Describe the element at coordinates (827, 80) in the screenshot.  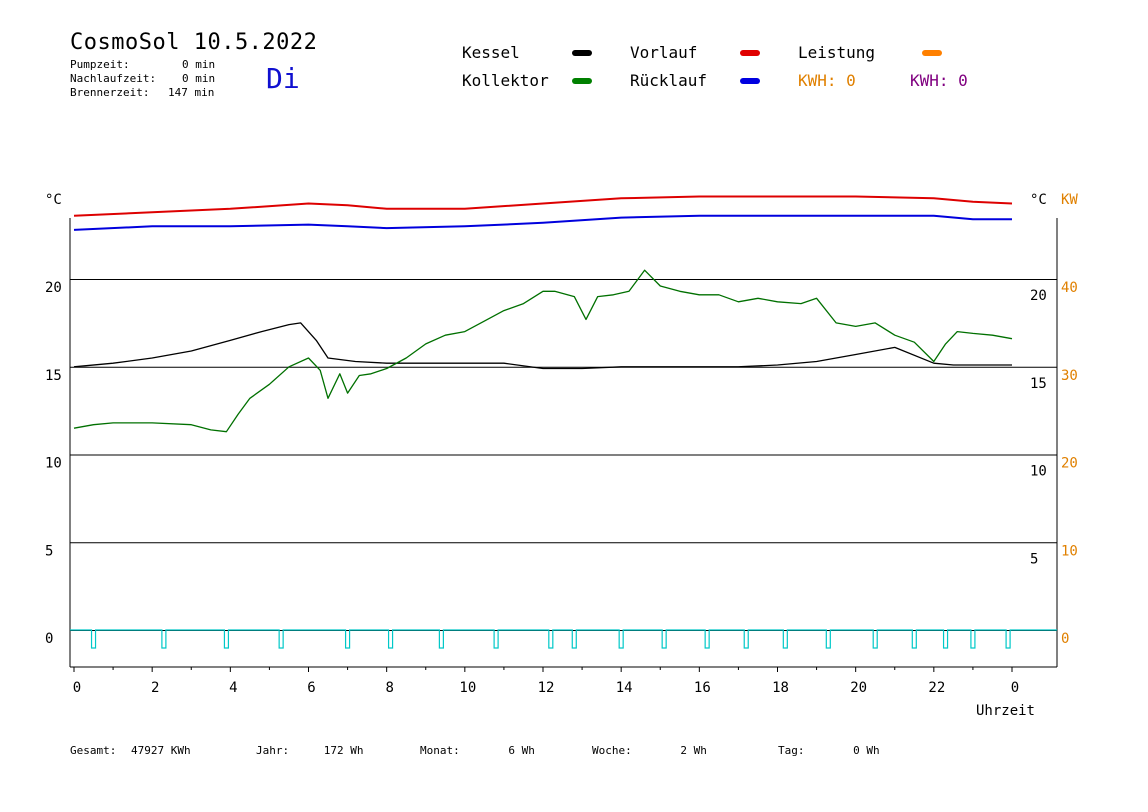
I see `legend-kwh-orange: KWH: 0` at that location.